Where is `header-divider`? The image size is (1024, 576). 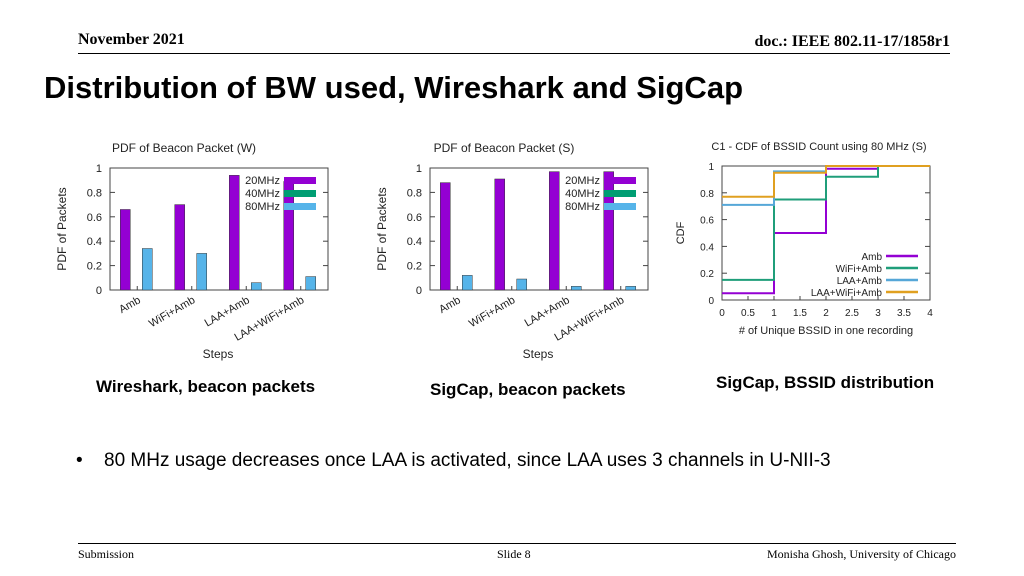
header-divider is located at coordinates (514, 53).